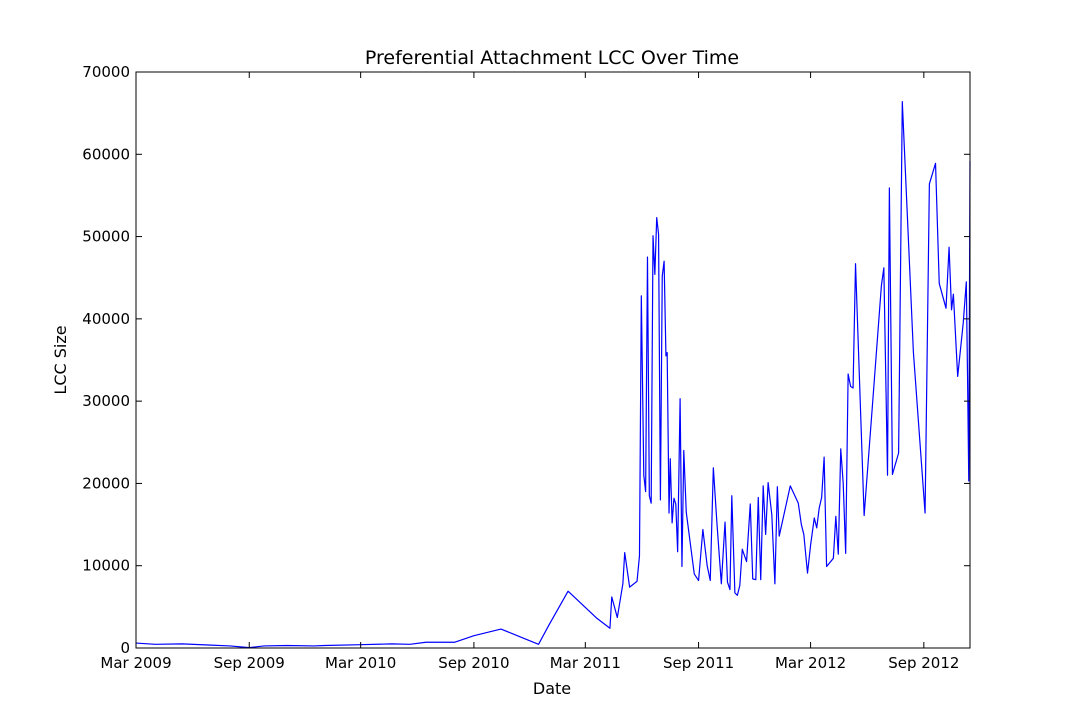  Describe the element at coordinates (106, 319) in the screenshot. I see `y-tick-label: 40000` at that location.